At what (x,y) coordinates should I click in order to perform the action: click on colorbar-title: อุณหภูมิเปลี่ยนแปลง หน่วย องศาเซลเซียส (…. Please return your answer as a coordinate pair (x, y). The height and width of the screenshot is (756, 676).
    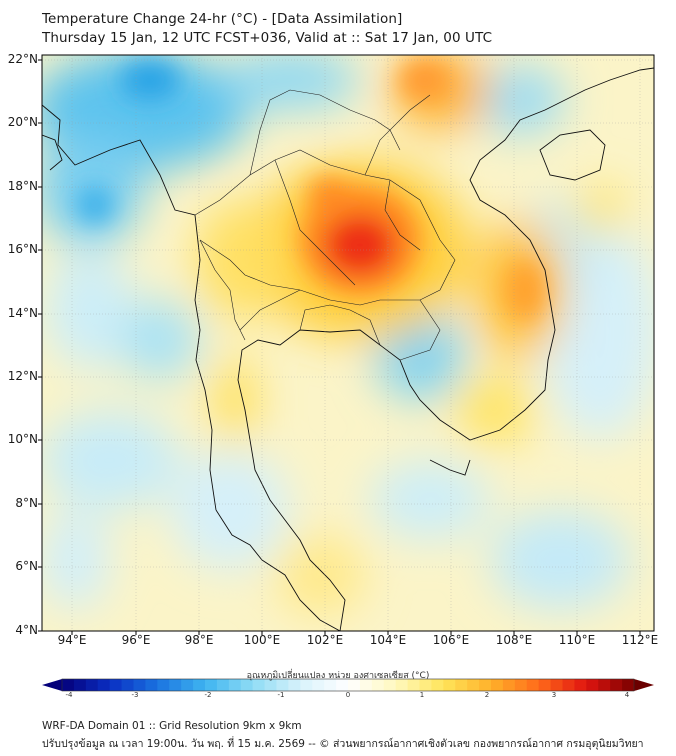
    Looking at the image, I should click on (338, 676).